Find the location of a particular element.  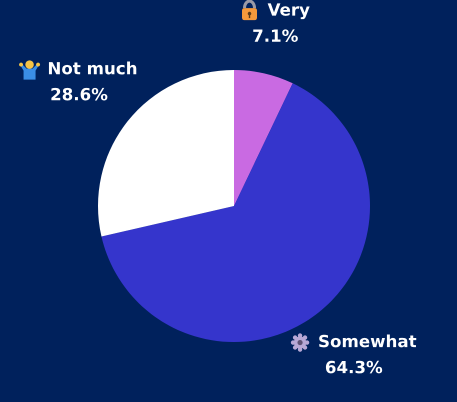

data-label: 7.1% is located at coordinates (275, 35).